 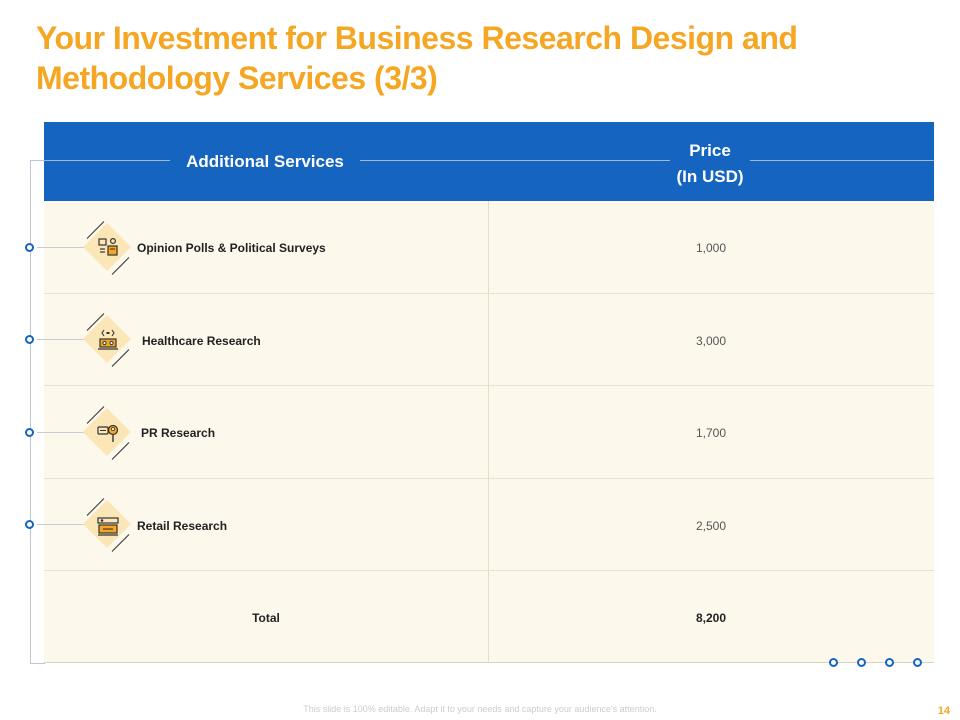 I want to click on left-bracket-line, so click(x=37, y=412).